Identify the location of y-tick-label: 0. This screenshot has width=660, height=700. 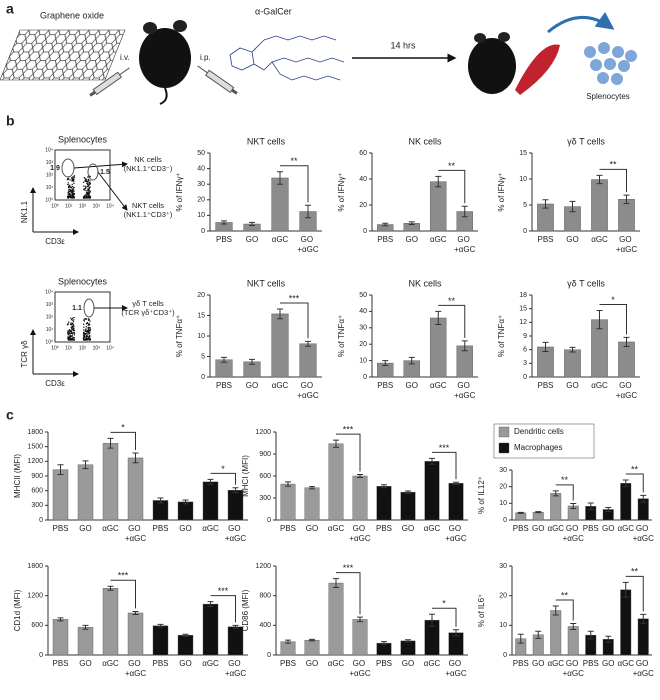
(41, 655).